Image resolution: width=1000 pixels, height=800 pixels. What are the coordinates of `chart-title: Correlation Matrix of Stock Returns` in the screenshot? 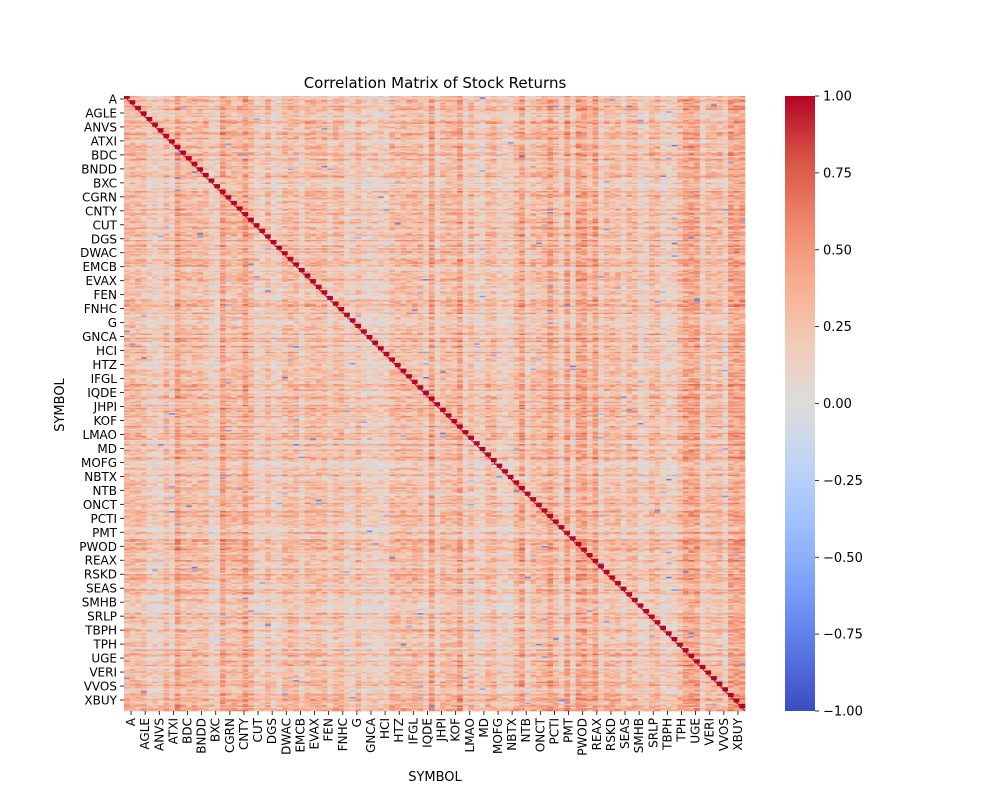 It's located at (435, 83).